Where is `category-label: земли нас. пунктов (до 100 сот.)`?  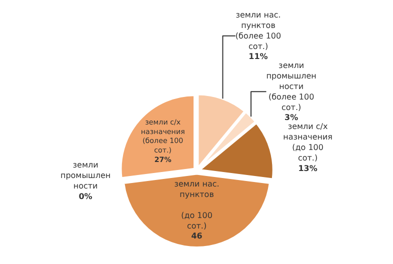 category-label: земли нас. пунктов (до 100 сот.) is located at coordinates (197, 205).